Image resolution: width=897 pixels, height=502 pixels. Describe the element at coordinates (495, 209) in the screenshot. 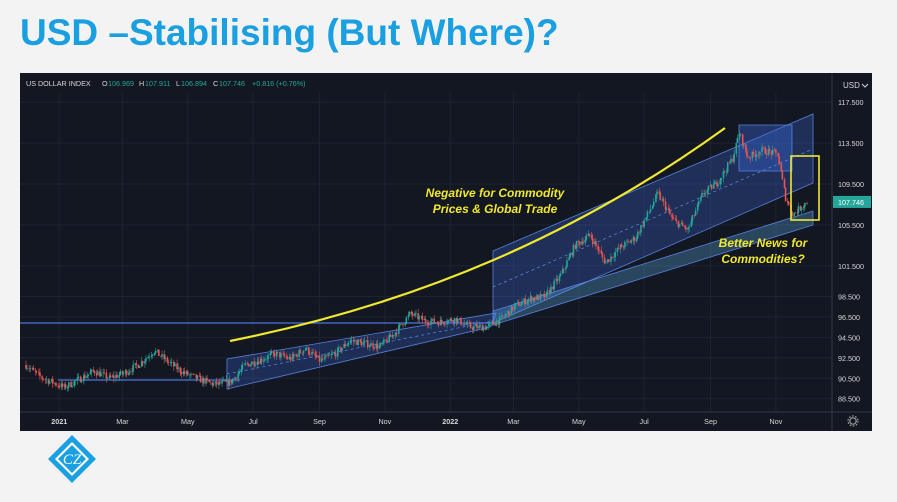

I see `annotation-negative-line: Prices & Global Trade` at that location.